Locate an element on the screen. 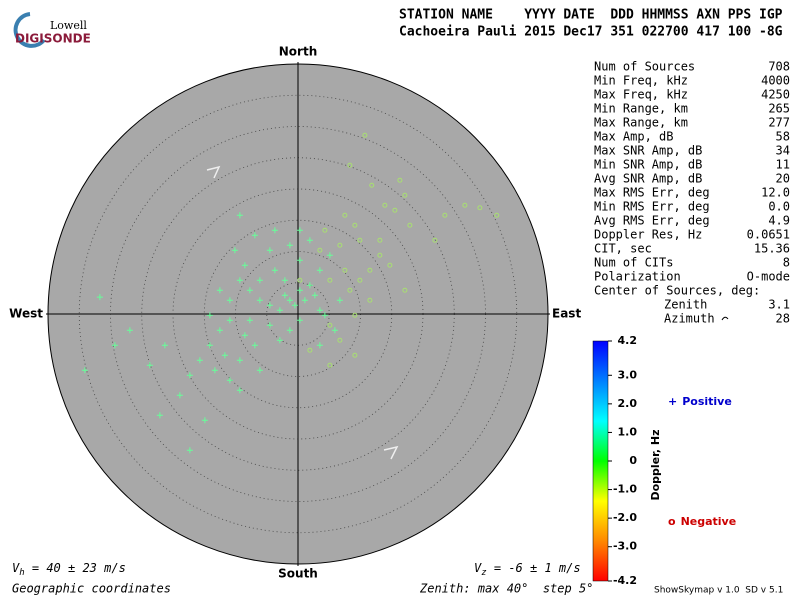  colorbar-tick-label: -2.0 is located at coordinates (625, 517).